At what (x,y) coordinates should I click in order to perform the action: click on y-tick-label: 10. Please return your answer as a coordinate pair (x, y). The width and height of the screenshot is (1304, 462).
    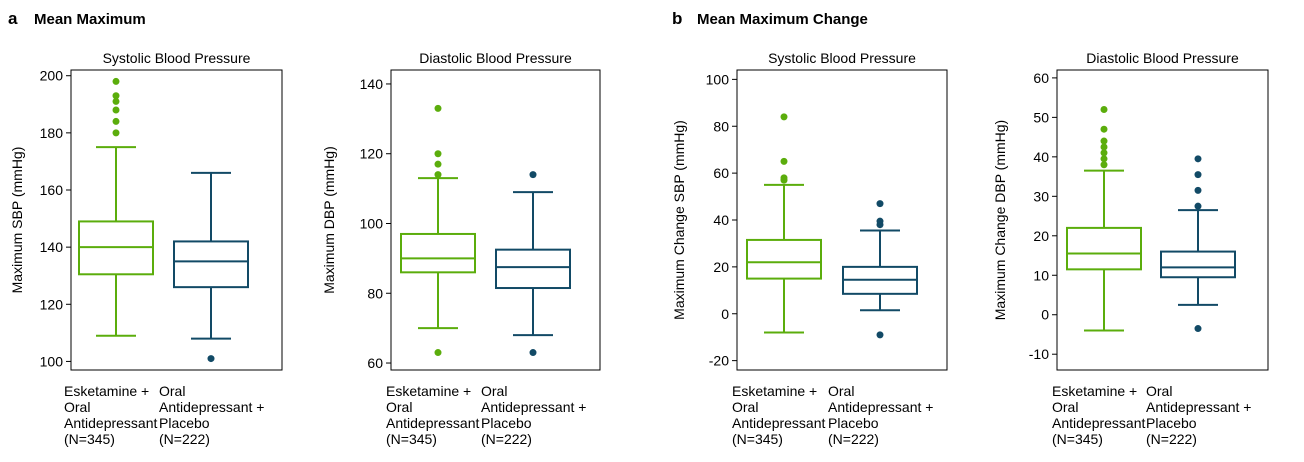
    Looking at the image, I should click on (1041, 275).